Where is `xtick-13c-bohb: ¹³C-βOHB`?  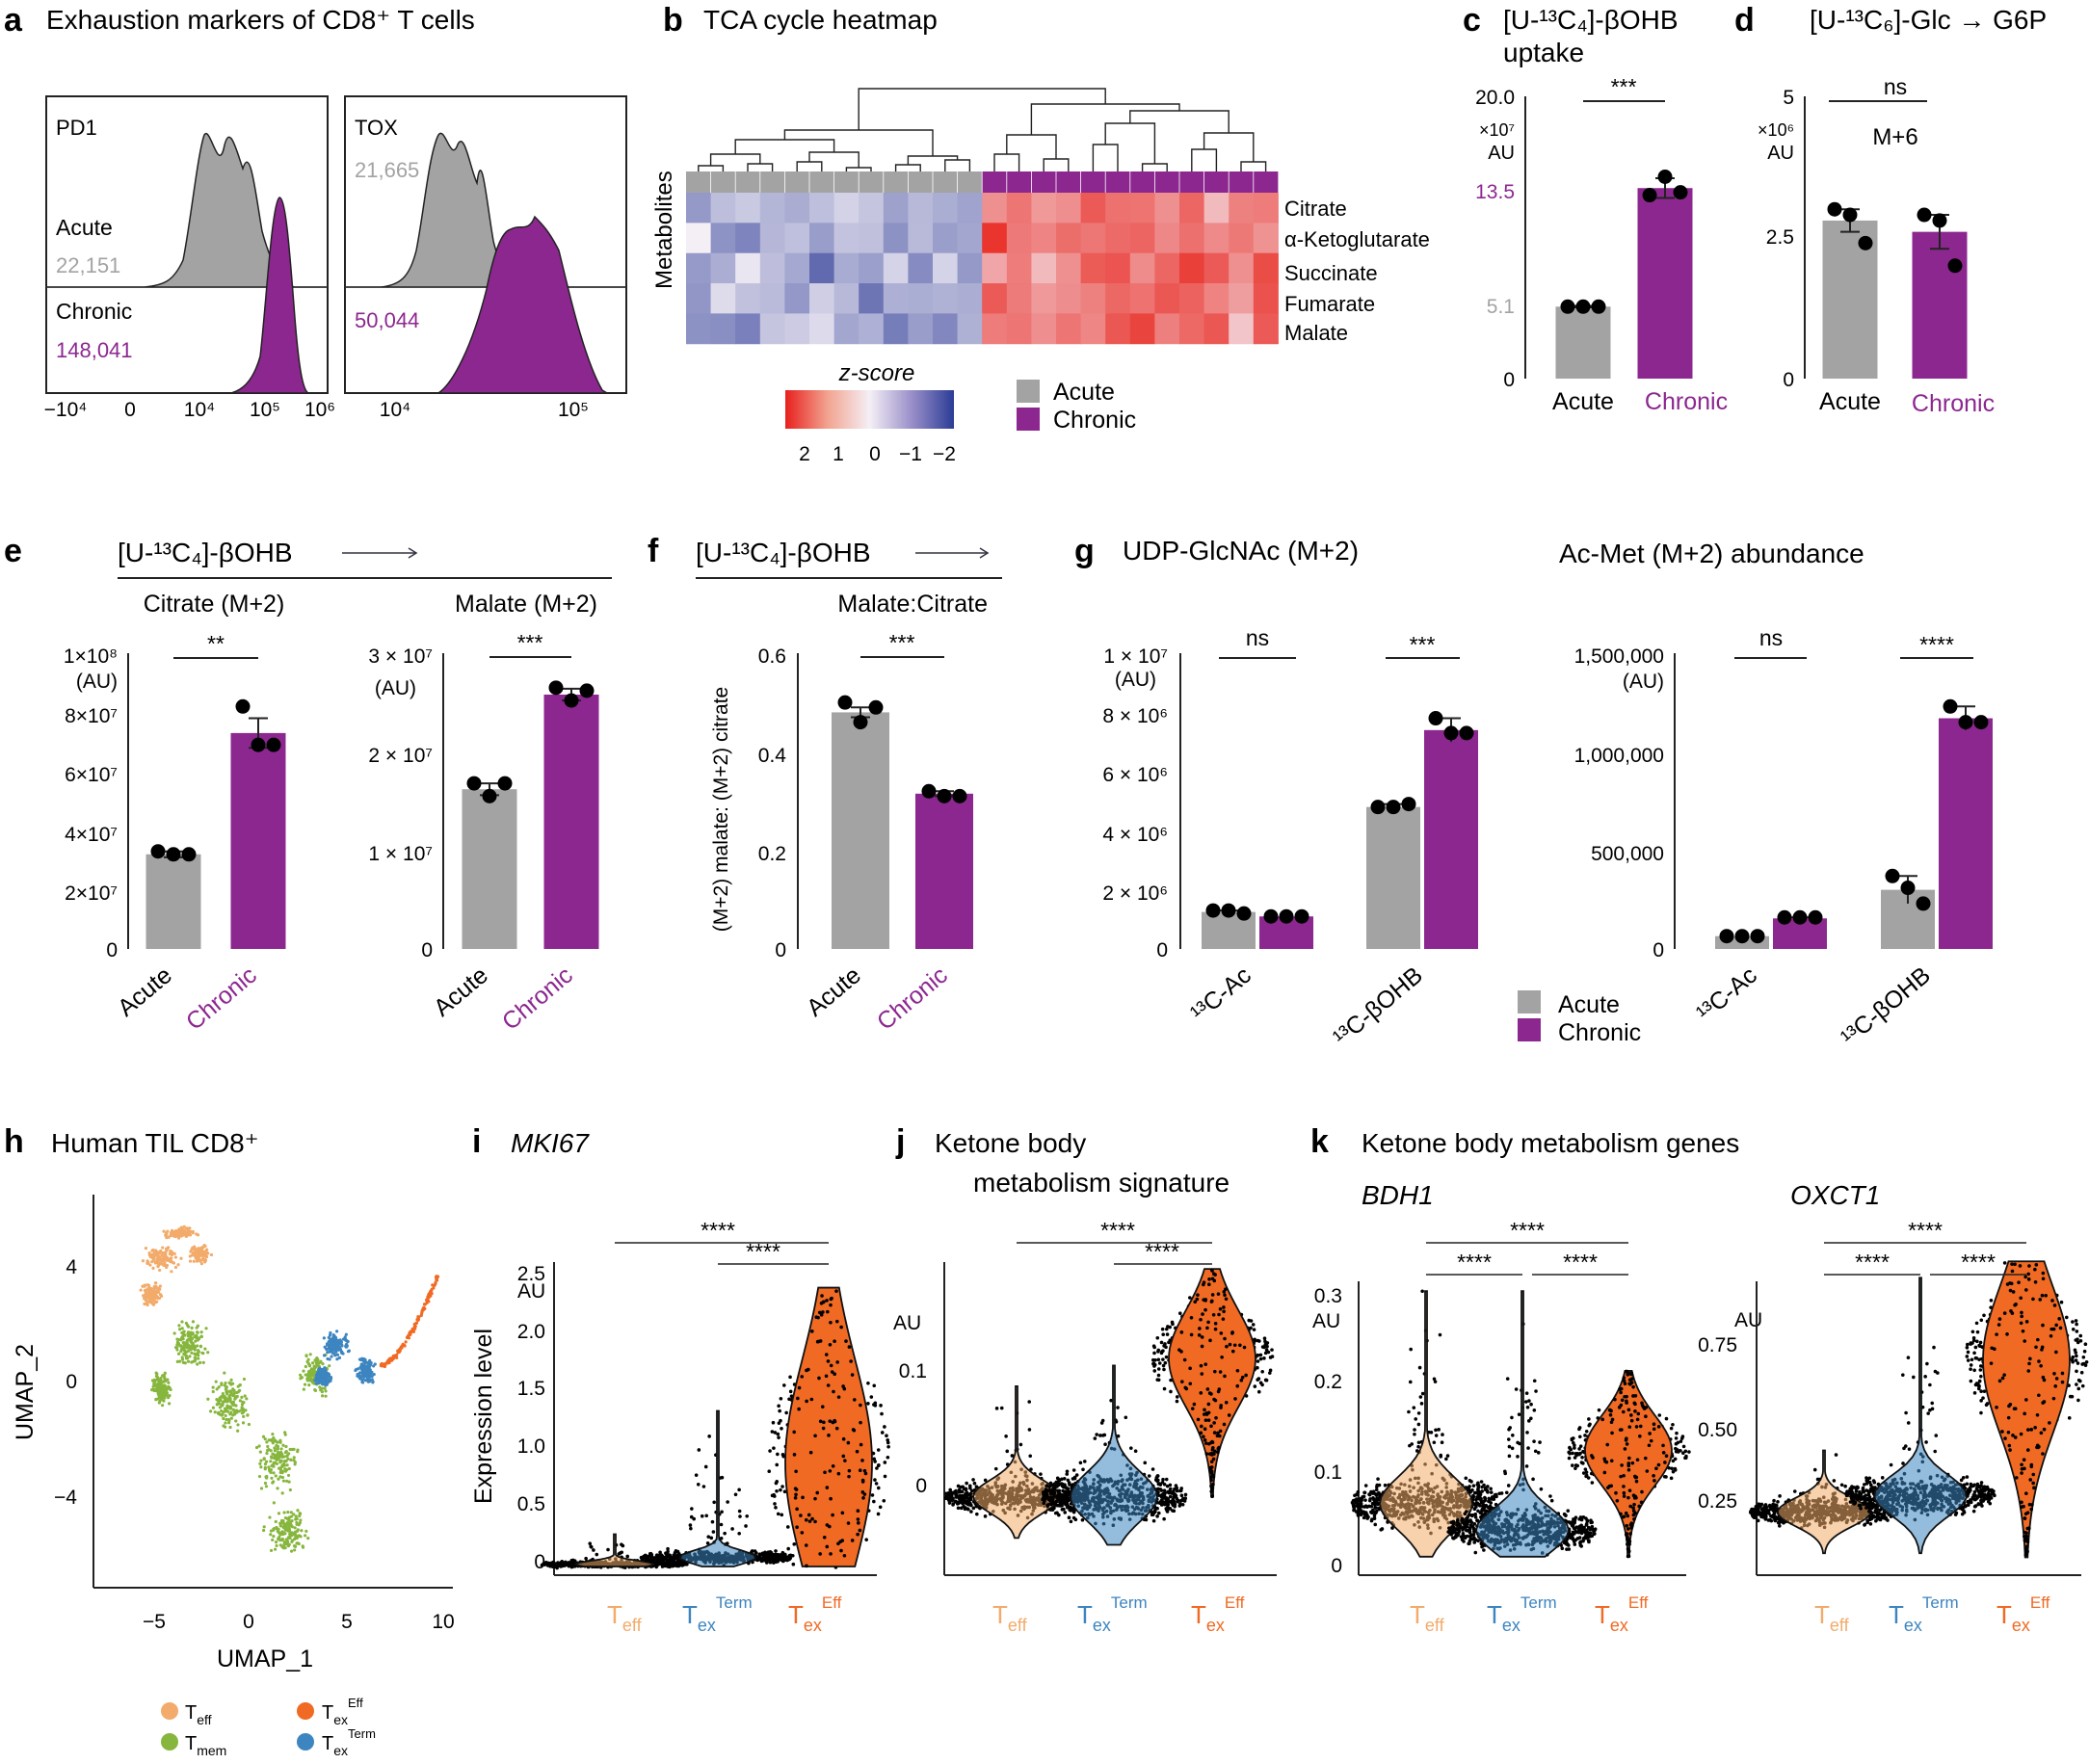
xtick-13c-bohb: ¹³C-βOHB is located at coordinates (1885, 1006).